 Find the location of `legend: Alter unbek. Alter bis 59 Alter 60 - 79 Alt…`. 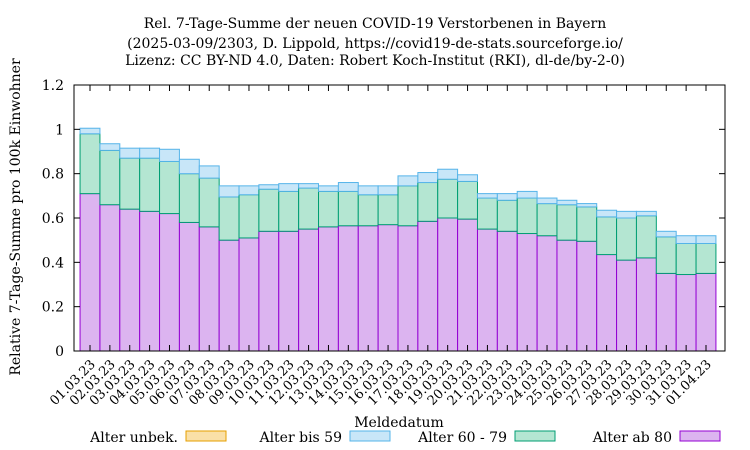

legend: Alter unbek. Alter bis 59 Alter 60 - 79 Alt… is located at coordinates (405, 438).